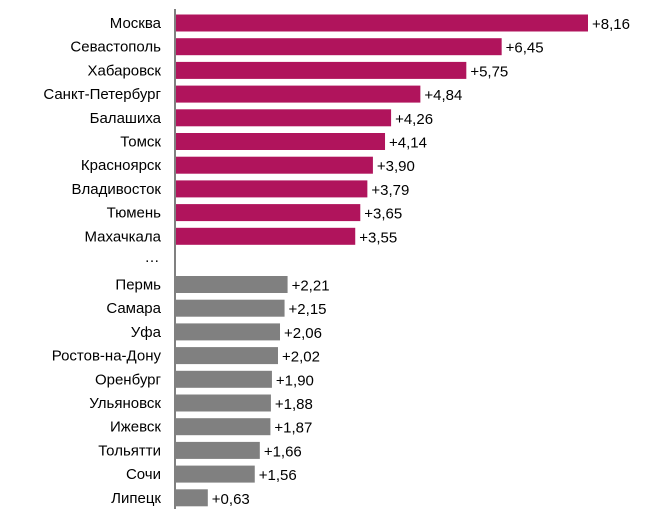 The image size is (660, 515). I want to click on value-label: +2,06, so click(303, 333).